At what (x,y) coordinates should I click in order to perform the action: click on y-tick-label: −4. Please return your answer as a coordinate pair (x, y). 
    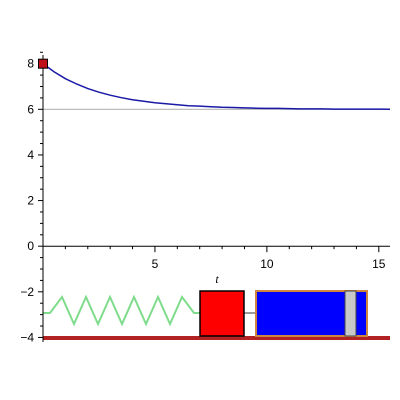
    Looking at the image, I should click on (27, 337).